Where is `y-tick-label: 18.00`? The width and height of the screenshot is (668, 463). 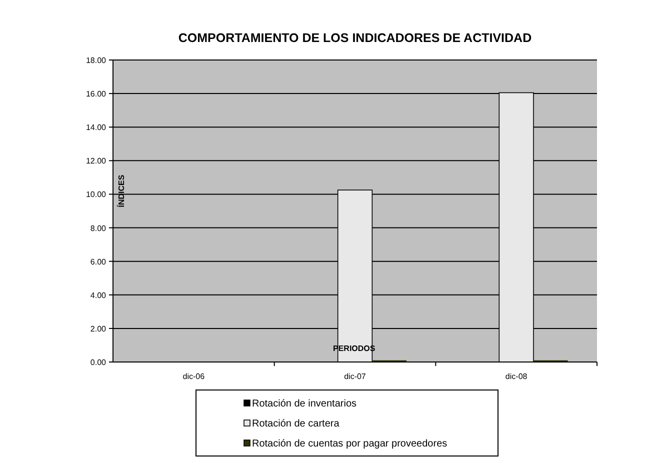 y-tick-label: 18.00 is located at coordinates (96, 60).